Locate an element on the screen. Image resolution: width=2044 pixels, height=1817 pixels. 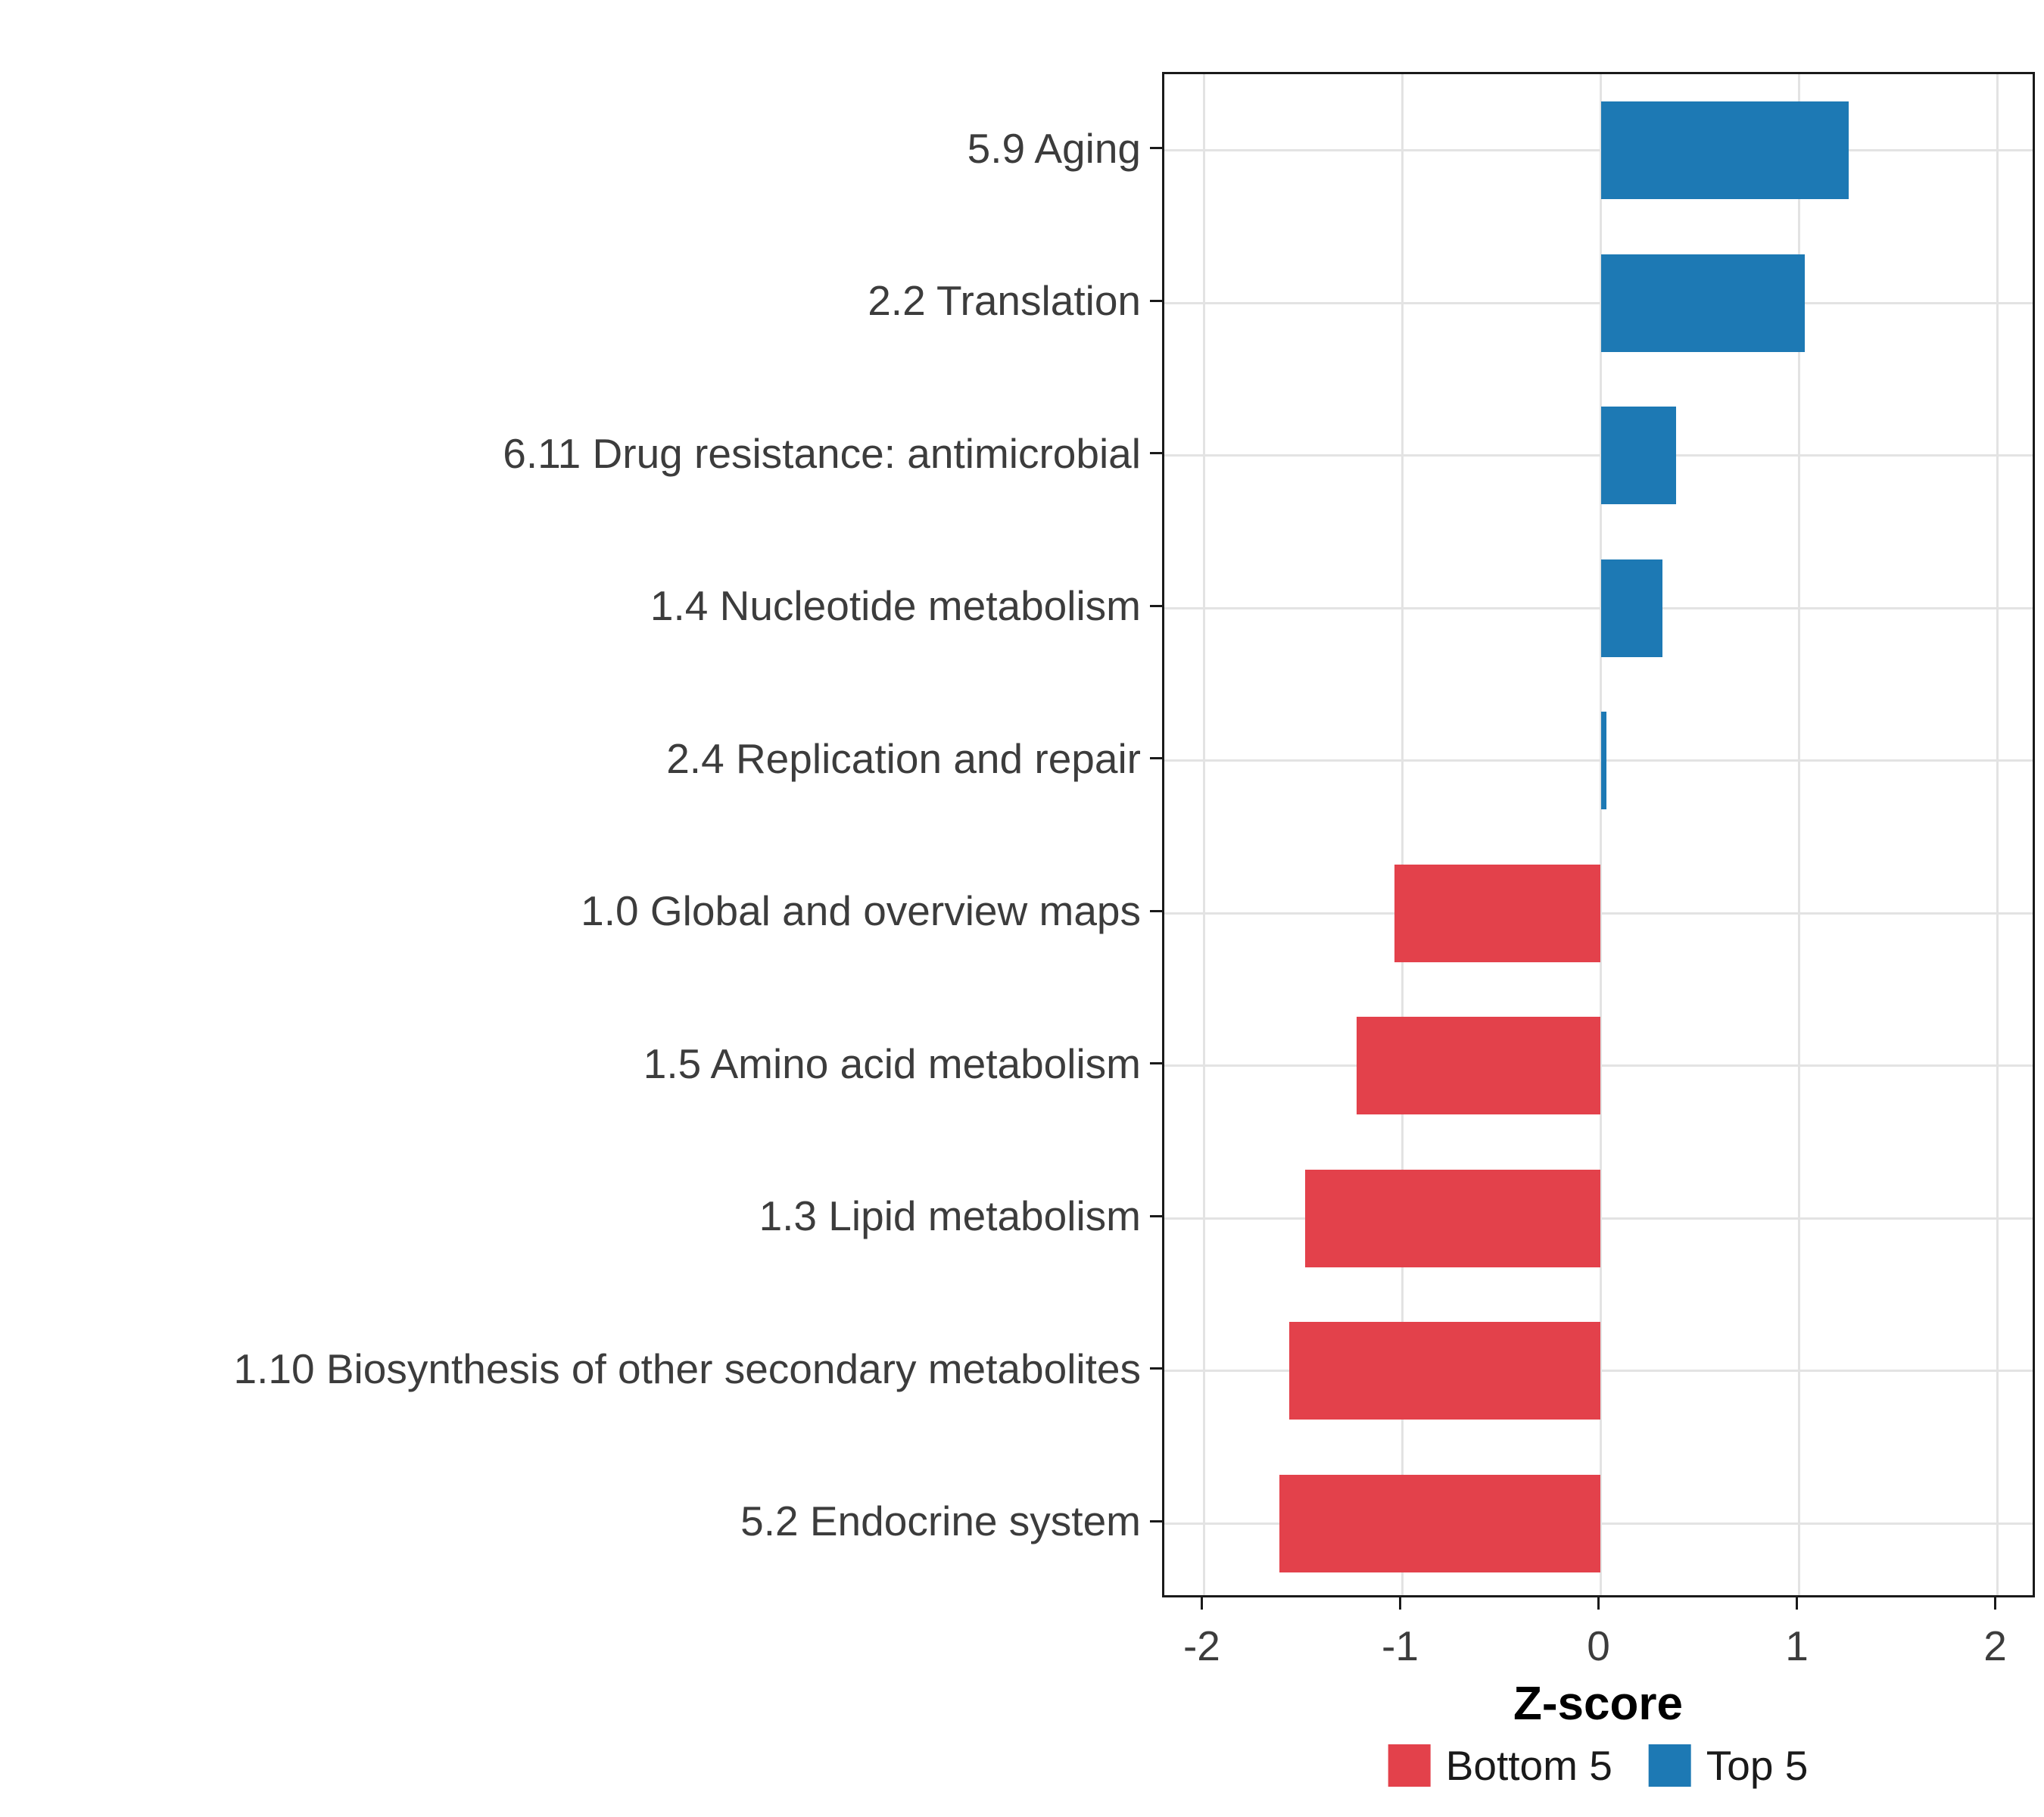
legend-item: Bottom 5 is located at coordinates (1500, 1765).